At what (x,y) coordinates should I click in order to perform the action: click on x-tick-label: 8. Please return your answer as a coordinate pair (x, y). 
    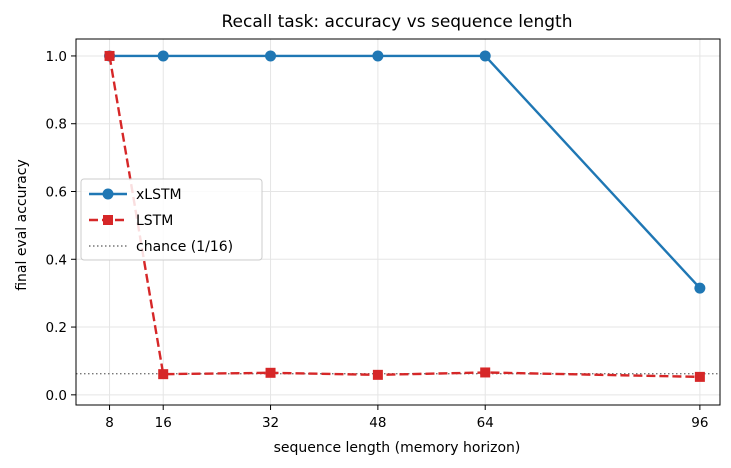
    Looking at the image, I should click on (109, 423).